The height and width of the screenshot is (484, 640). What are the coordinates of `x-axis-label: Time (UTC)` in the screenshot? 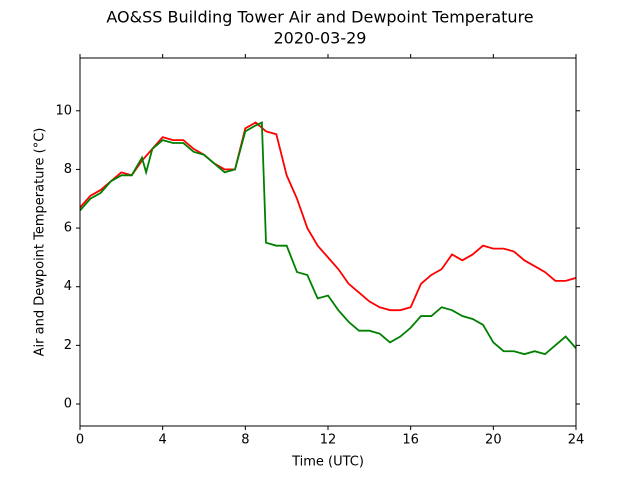 It's located at (327, 462).